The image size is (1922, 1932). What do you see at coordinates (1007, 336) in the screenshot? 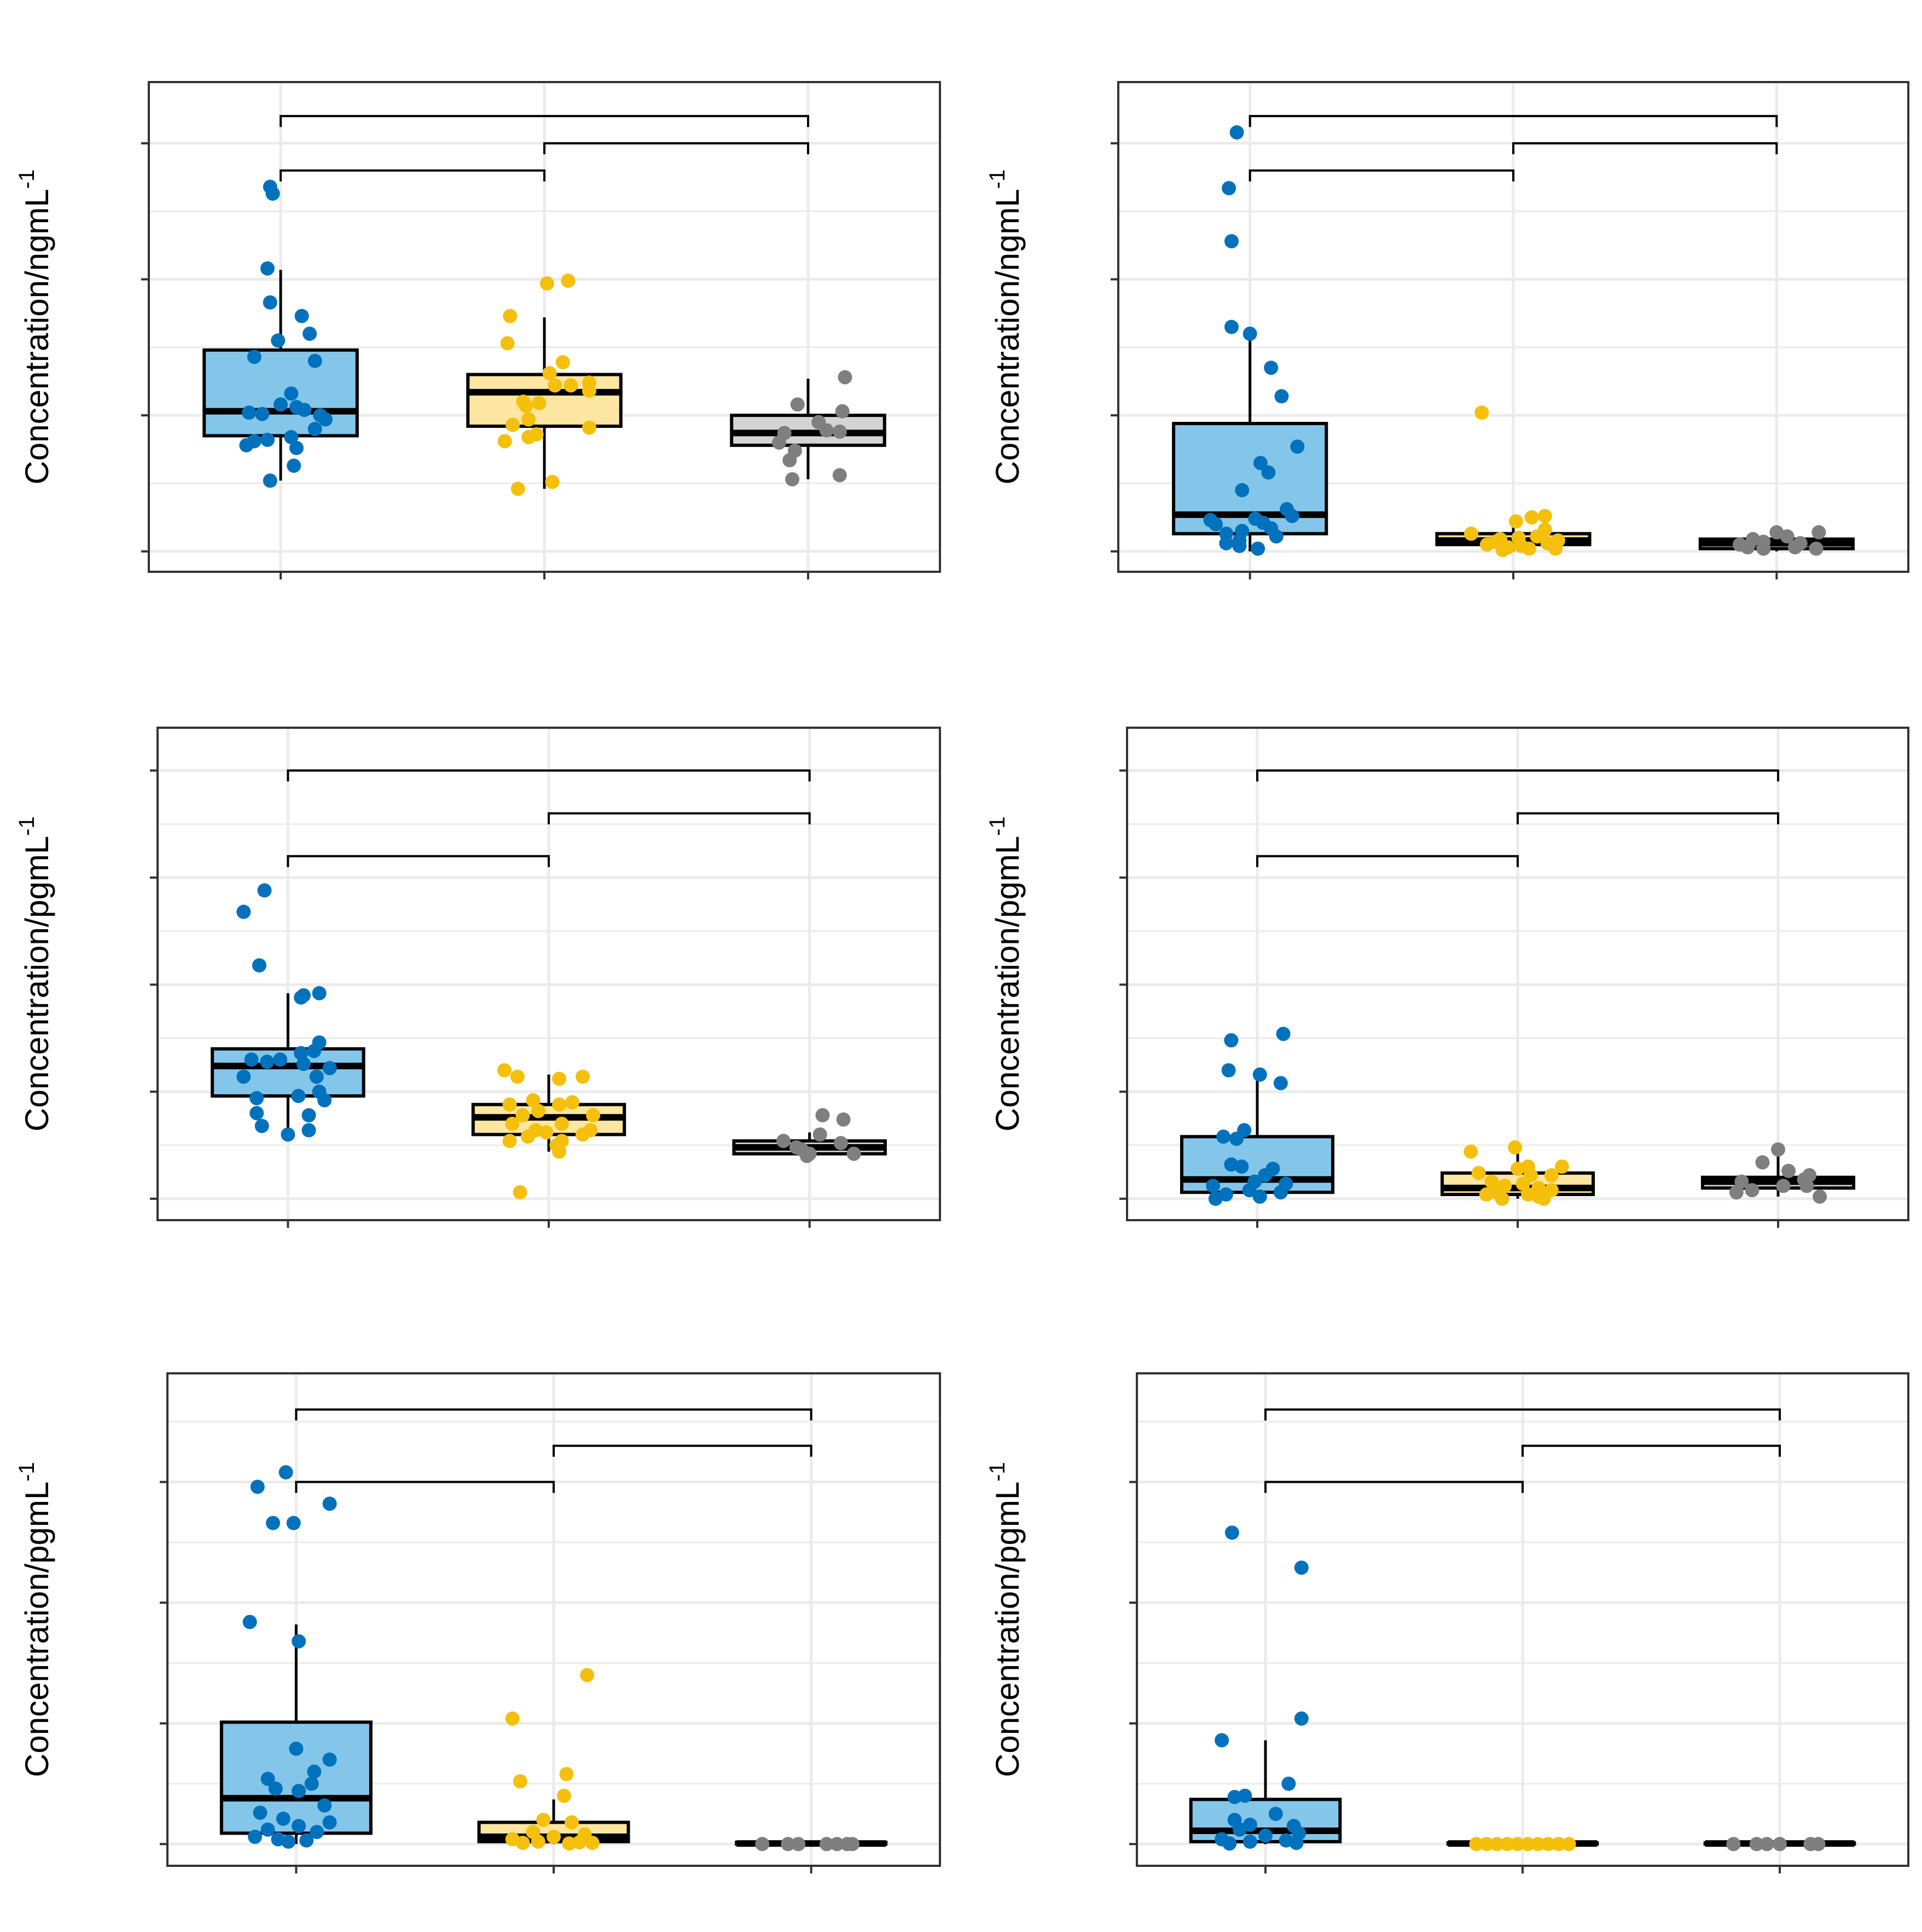
I see `y-axis-label-unit: Concentration/ngmL` at bounding box center [1007, 336].